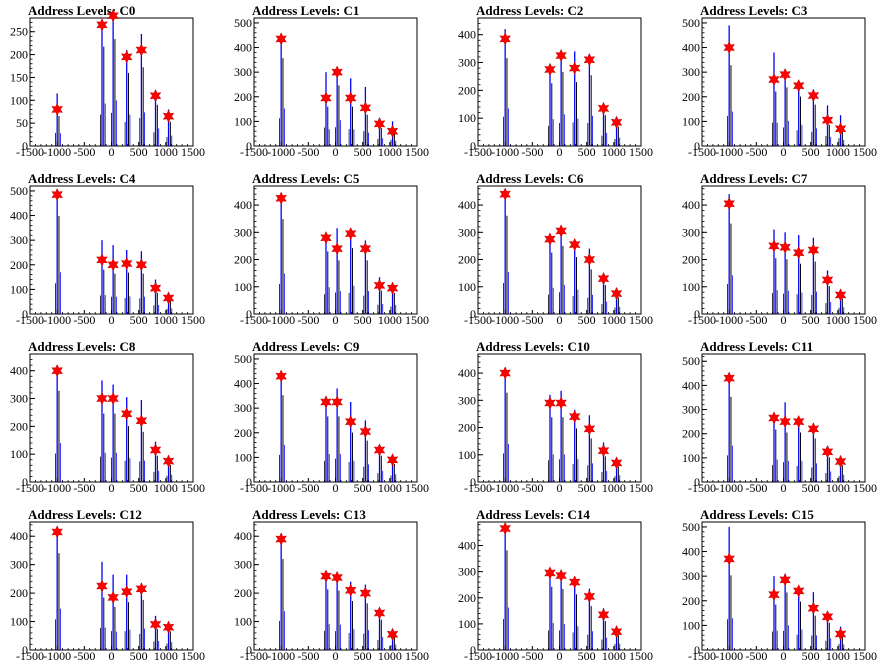 Image resolution: width=896 pixels, height=672 pixels. Describe the element at coordinates (754, 10) in the screenshot. I see `chart-title: Address Levels: C3` at that location.